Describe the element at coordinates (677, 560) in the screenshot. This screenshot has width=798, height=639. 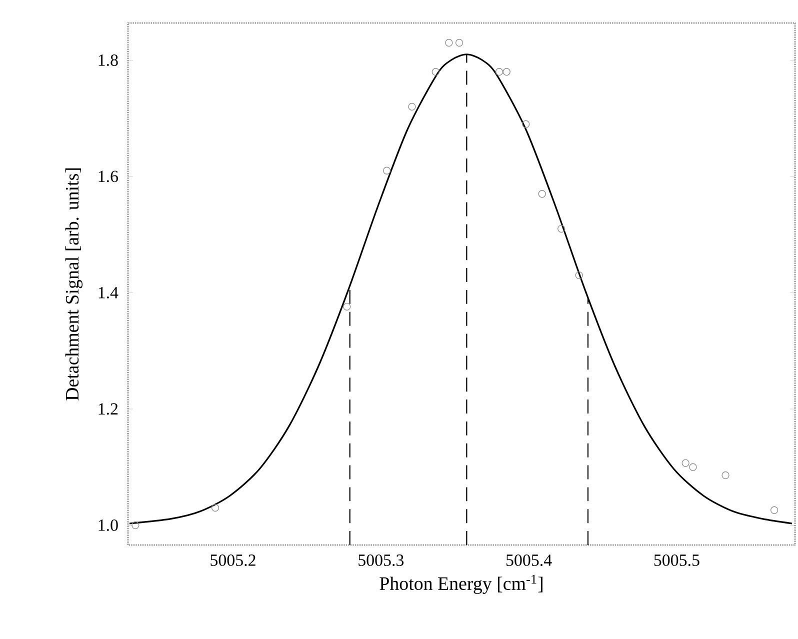
I see `x-tick-label: 5005.5` at that location.